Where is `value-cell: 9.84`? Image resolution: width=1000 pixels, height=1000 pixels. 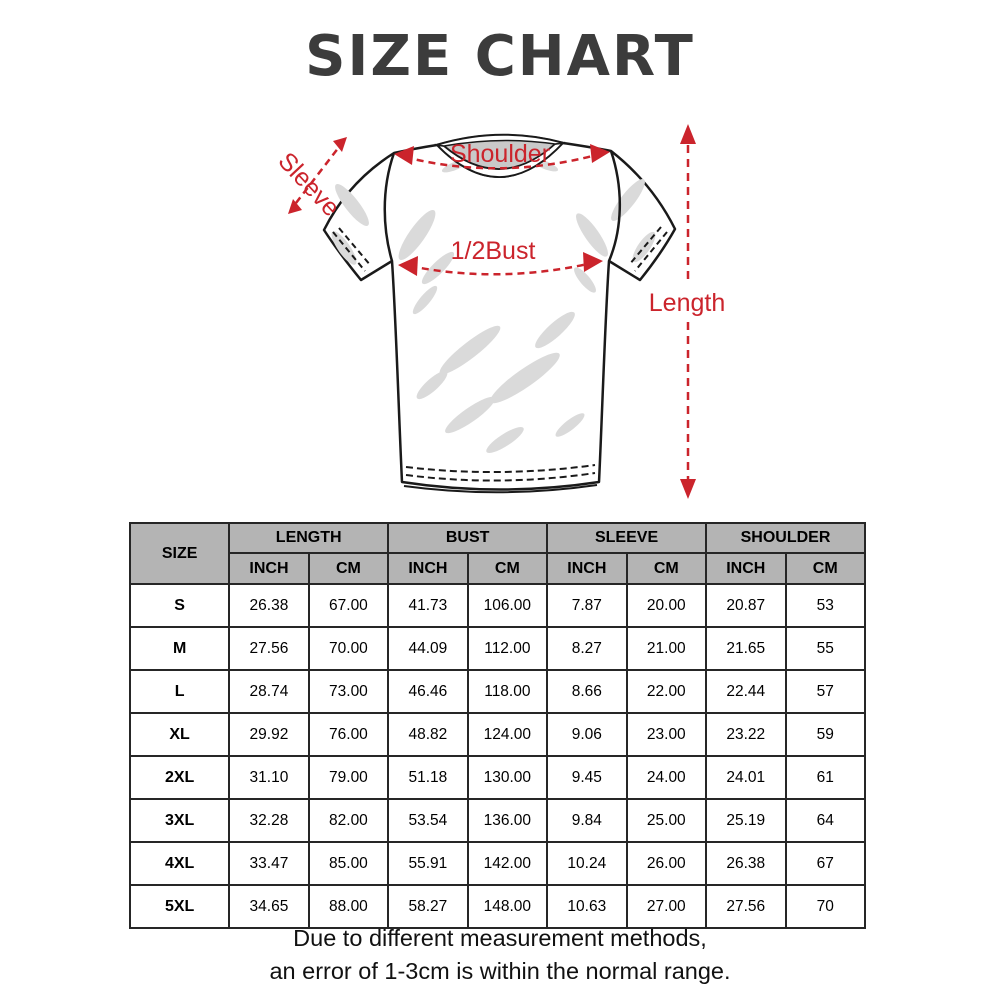
value-cell: 9.84 is located at coordinates (587, 820).